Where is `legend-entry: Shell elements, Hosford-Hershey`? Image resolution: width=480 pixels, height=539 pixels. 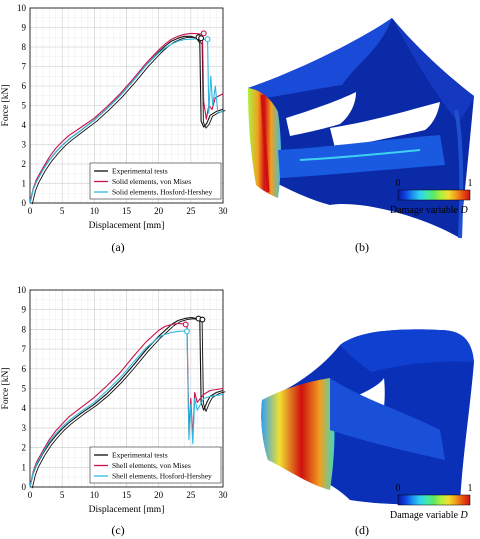 legend-entry: Shell elements, Hosford-Hershey is located at coordinates (162, 476).